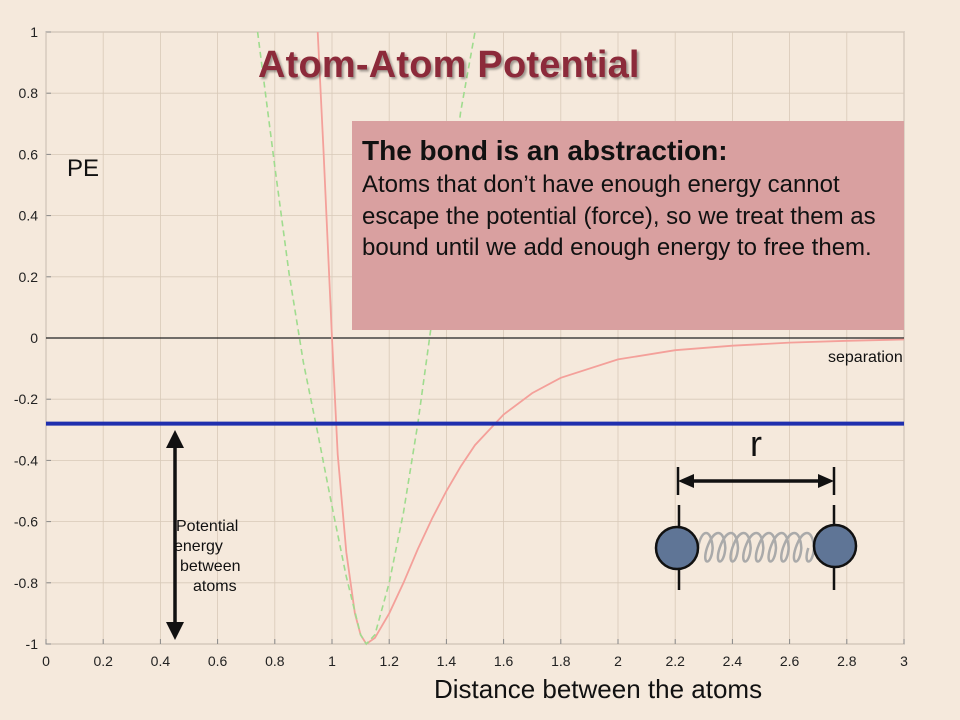  Describe the element at coordinates (207, 526) in the screenshot. I see `pe-desc-line: Potential` at that location.